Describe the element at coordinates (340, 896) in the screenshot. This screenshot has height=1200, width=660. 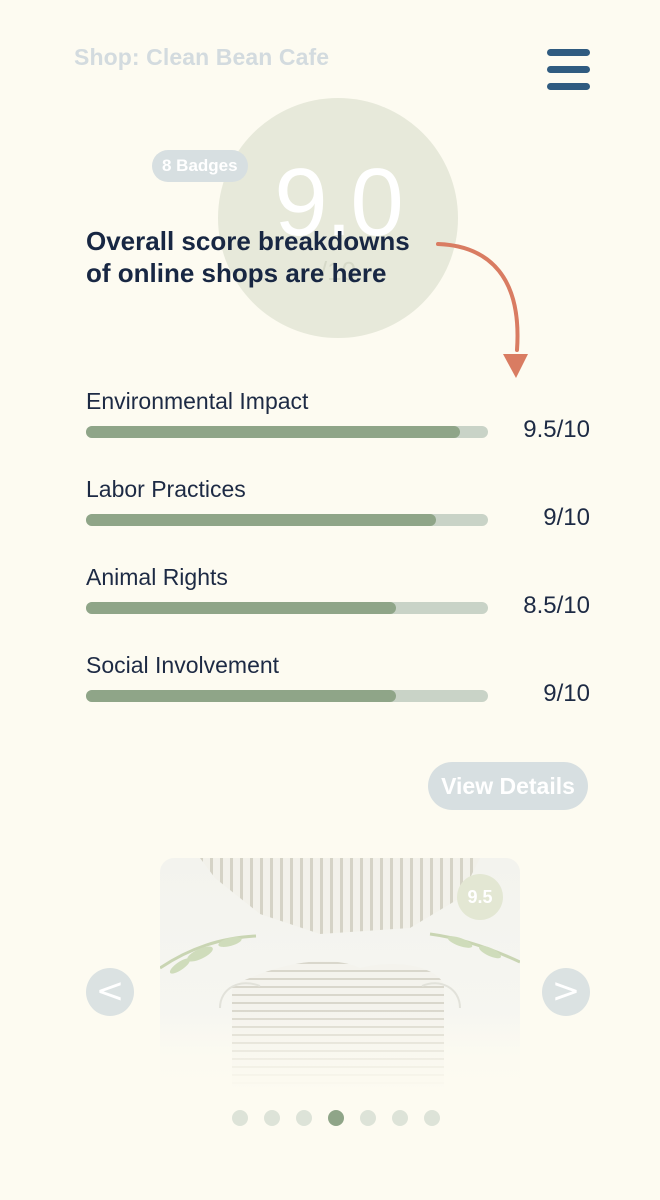
I see `striped-cloth-top` at that location.